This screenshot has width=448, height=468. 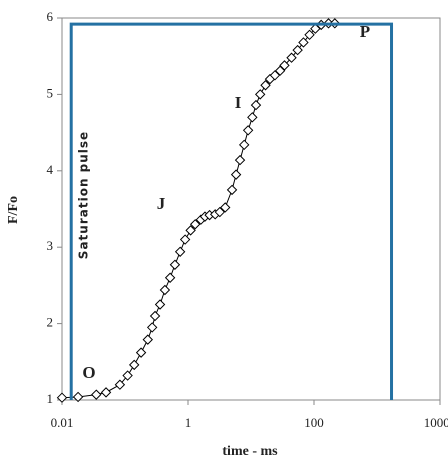 I want to click on x-tick-label: 1, so click(x=188, y=422).